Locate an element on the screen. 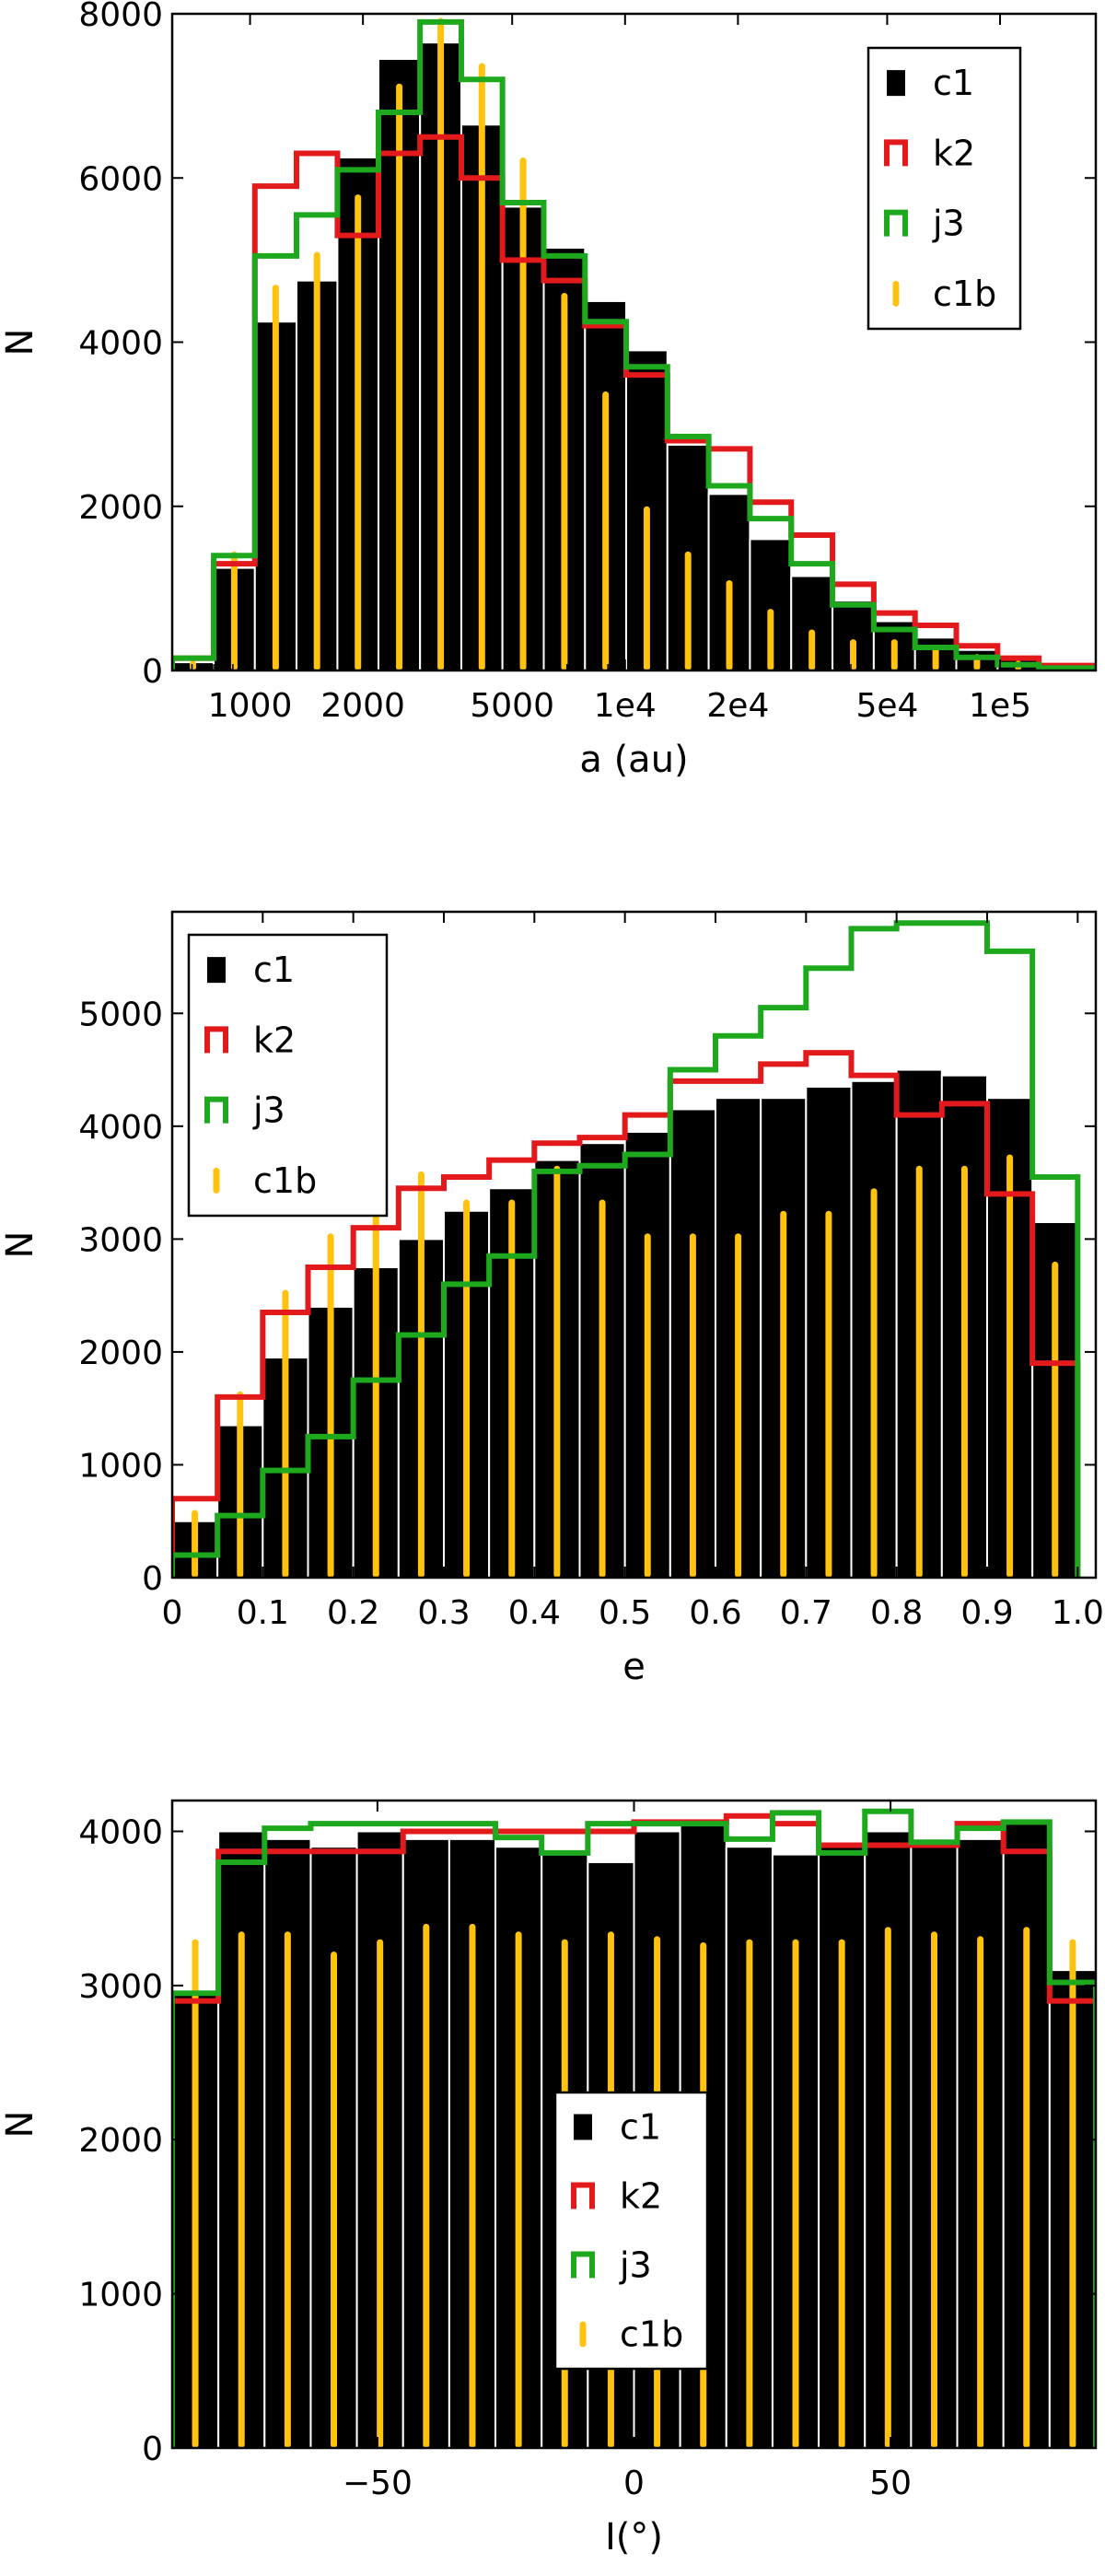  bot-ytick-label: 1000 is located at coordinates (120, 2295).